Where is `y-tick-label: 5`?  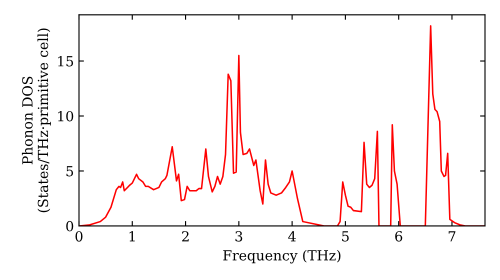 y-tick-label: 5 is located at coordinates (70, 171).